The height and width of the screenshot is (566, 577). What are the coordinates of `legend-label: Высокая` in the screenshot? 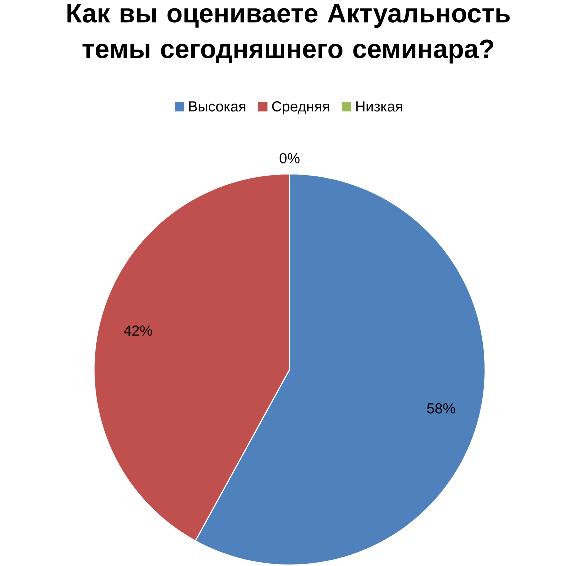 It's located at (217, 107).